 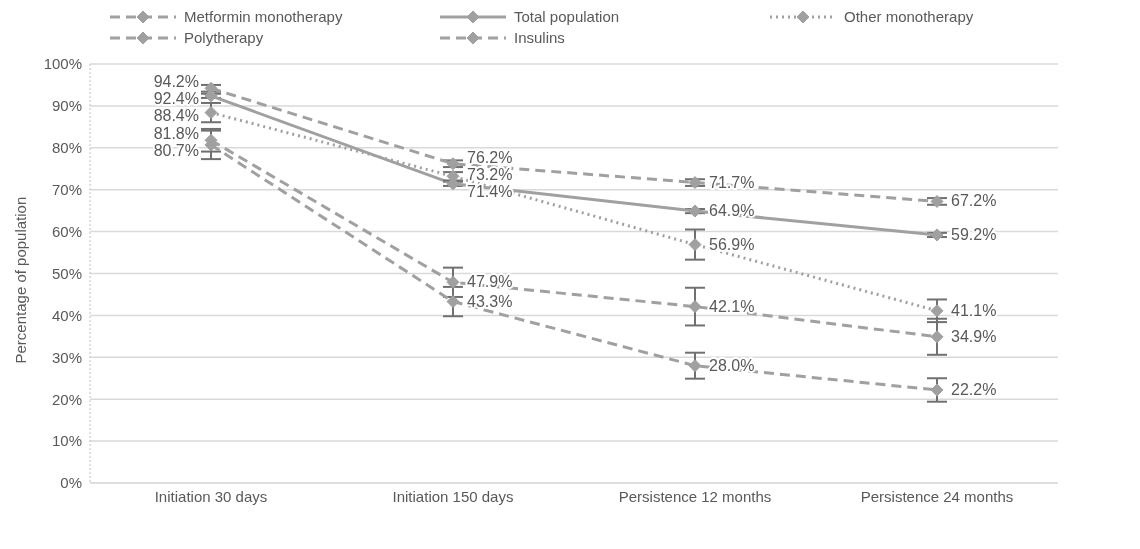 What do you see at coordinates (974, 310) in the screenshot?
I see `data-label: 41.1%` at bounding box center [974, 310].